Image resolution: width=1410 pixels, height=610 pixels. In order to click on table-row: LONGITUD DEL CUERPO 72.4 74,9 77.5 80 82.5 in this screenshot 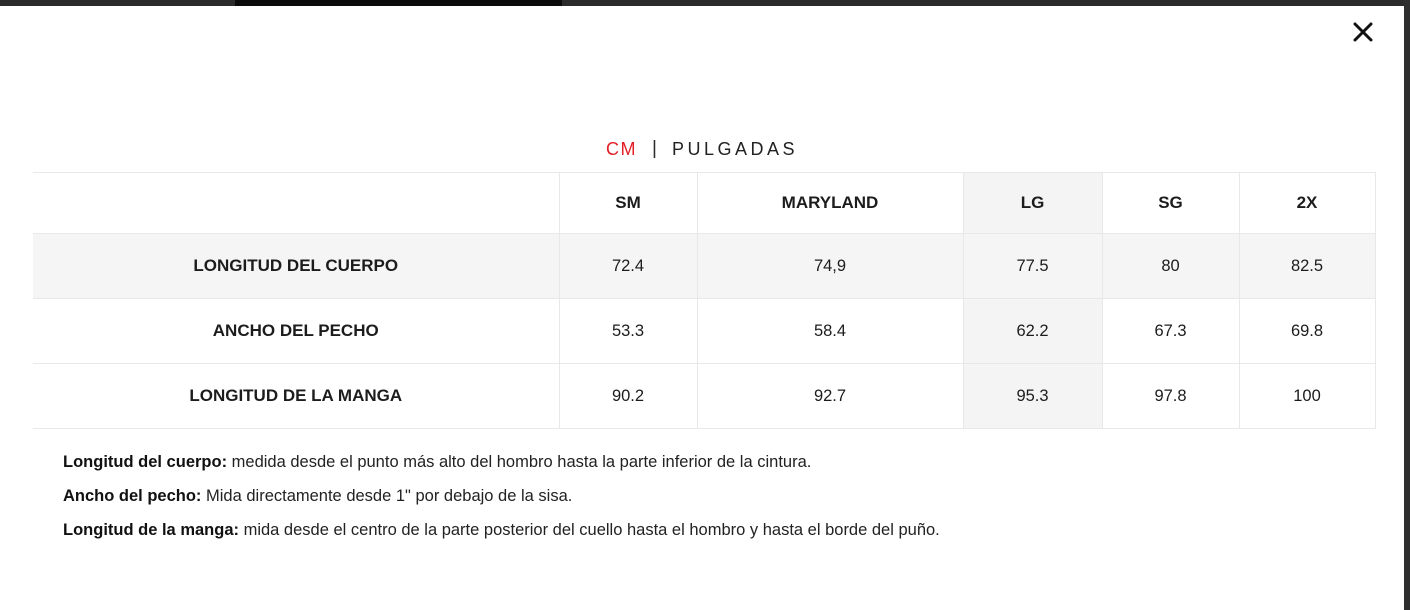, I will do `click(704, 266)`.